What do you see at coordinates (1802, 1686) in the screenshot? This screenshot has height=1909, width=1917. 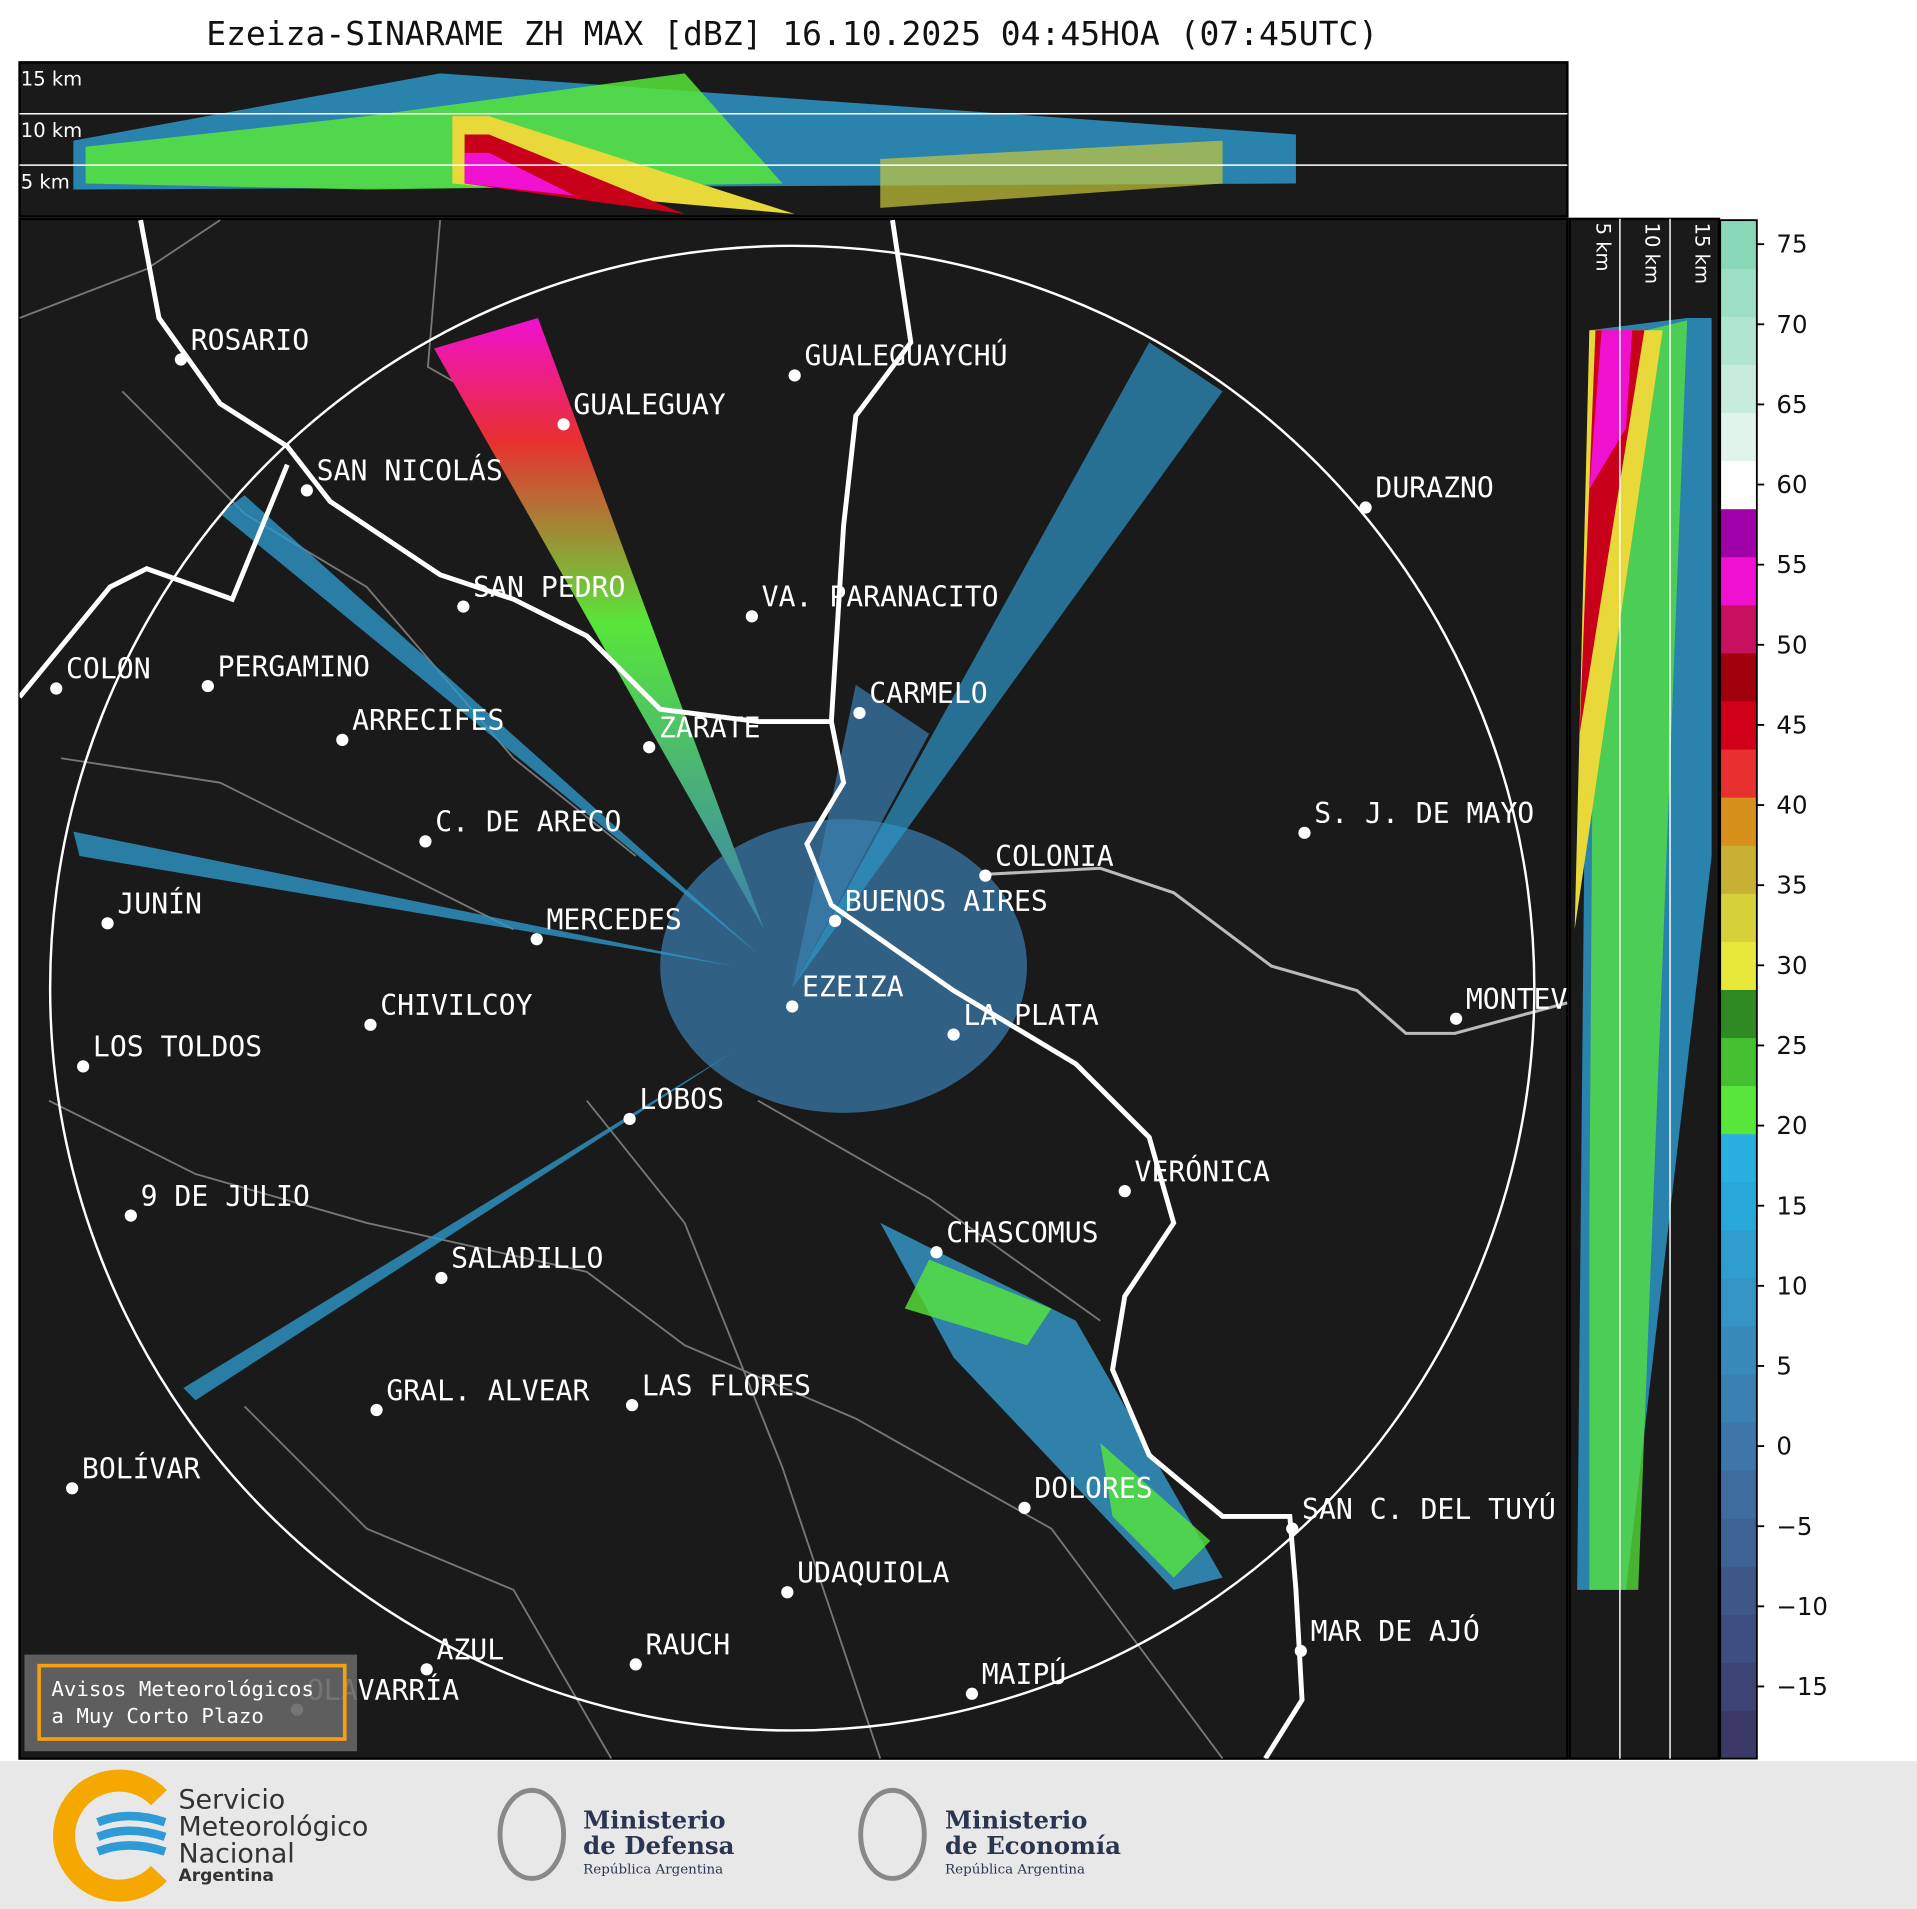 I see `colorbar-label: −15` at bounding box center [1802, 1686].